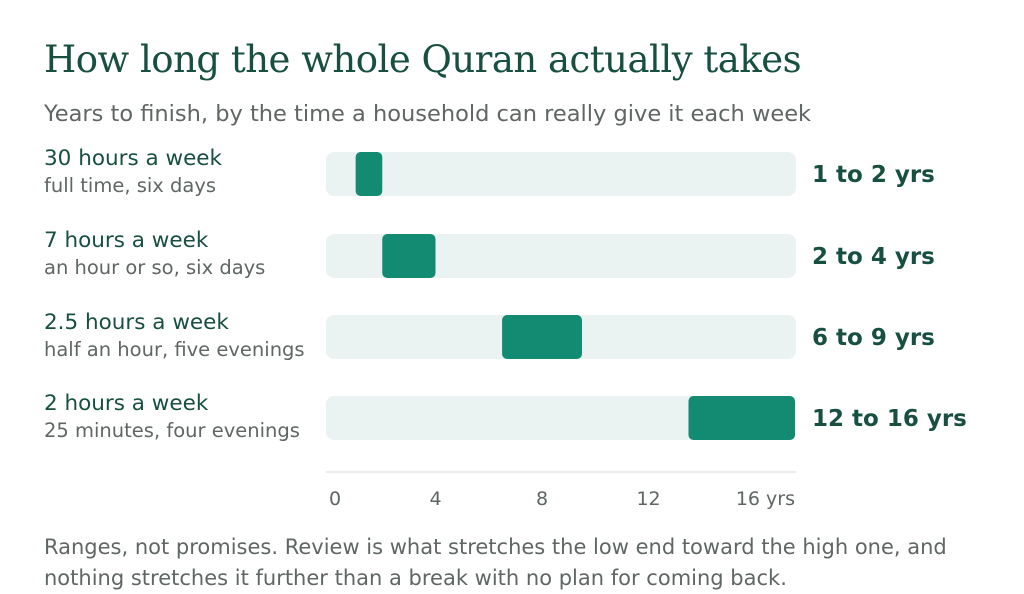  Describe the element at coordinates (133, 172) in the screenshot. I see `row-label-30-hours: 30 hours a week full time, six days` at that location.